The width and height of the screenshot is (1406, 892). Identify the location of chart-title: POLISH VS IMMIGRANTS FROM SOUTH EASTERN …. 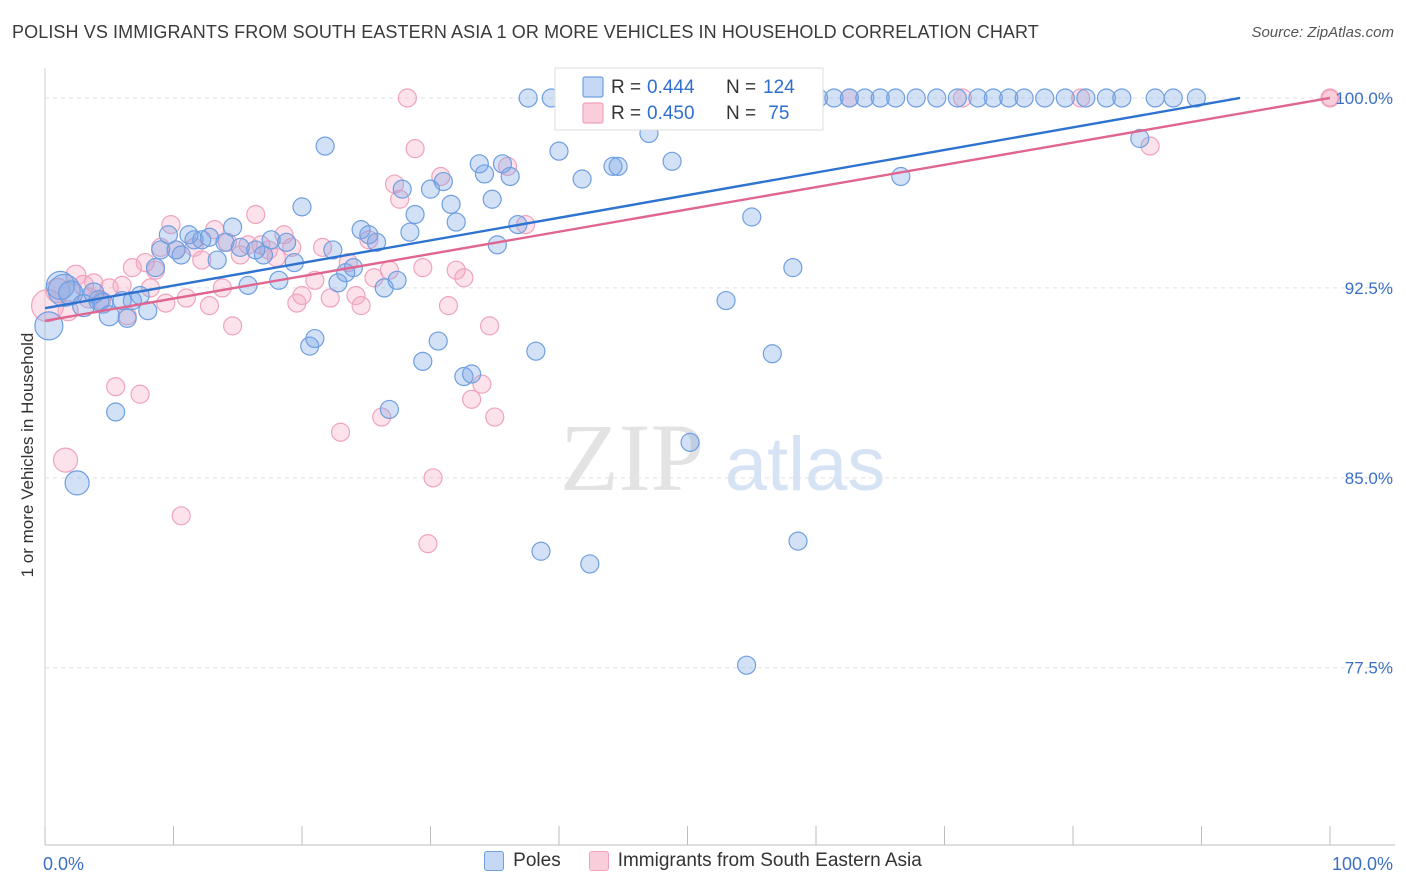
(525, 32).